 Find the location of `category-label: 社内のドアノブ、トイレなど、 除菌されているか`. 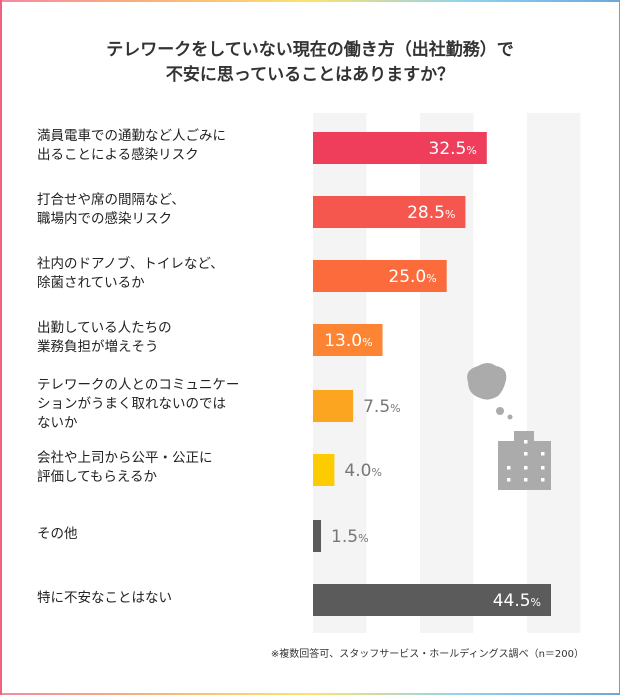

category-label: 社内のドアノブ、トイレなど、 除菌されているか is located at coordinates (130, 273).